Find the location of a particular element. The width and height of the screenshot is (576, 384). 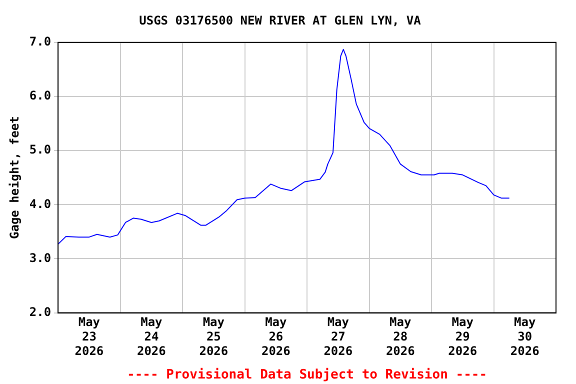

x-tick-label: May 28 2026 is located at coordinates (400, 336).